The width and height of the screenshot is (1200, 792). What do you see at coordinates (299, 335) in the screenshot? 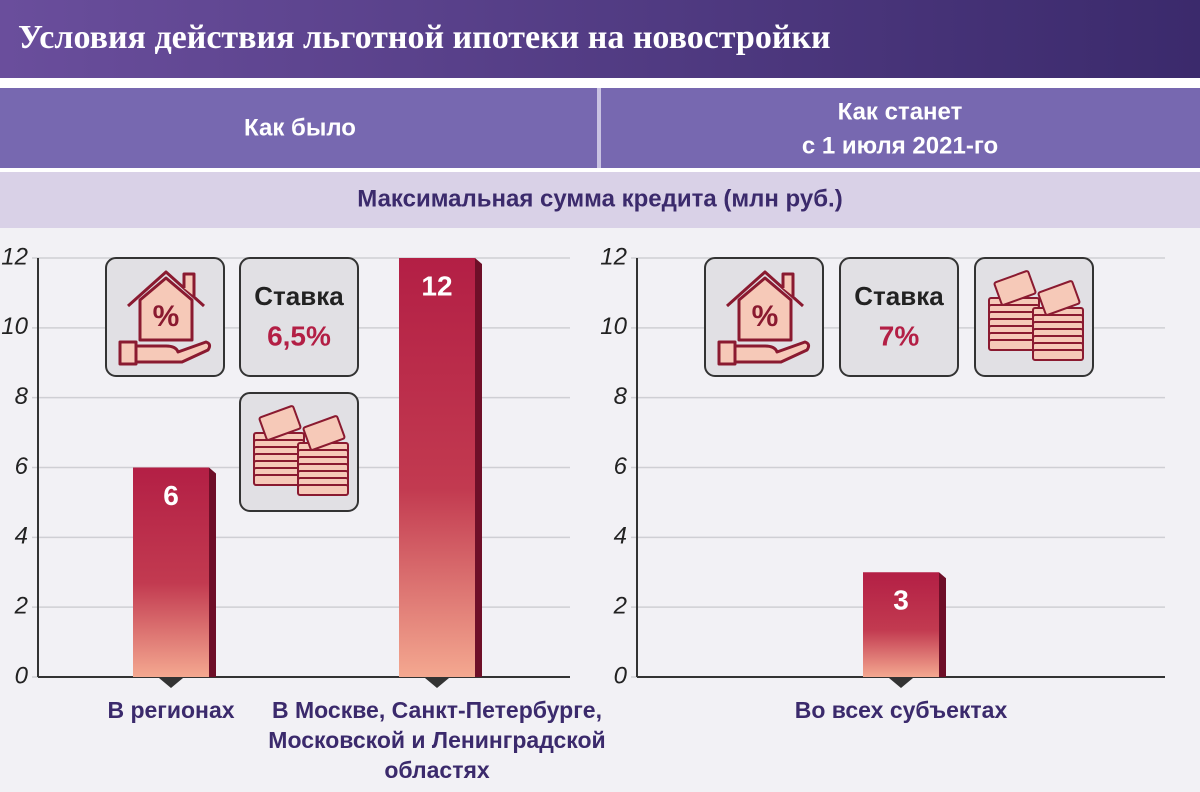
I see `rate: 6,5%` at bounding box center [299, 335].